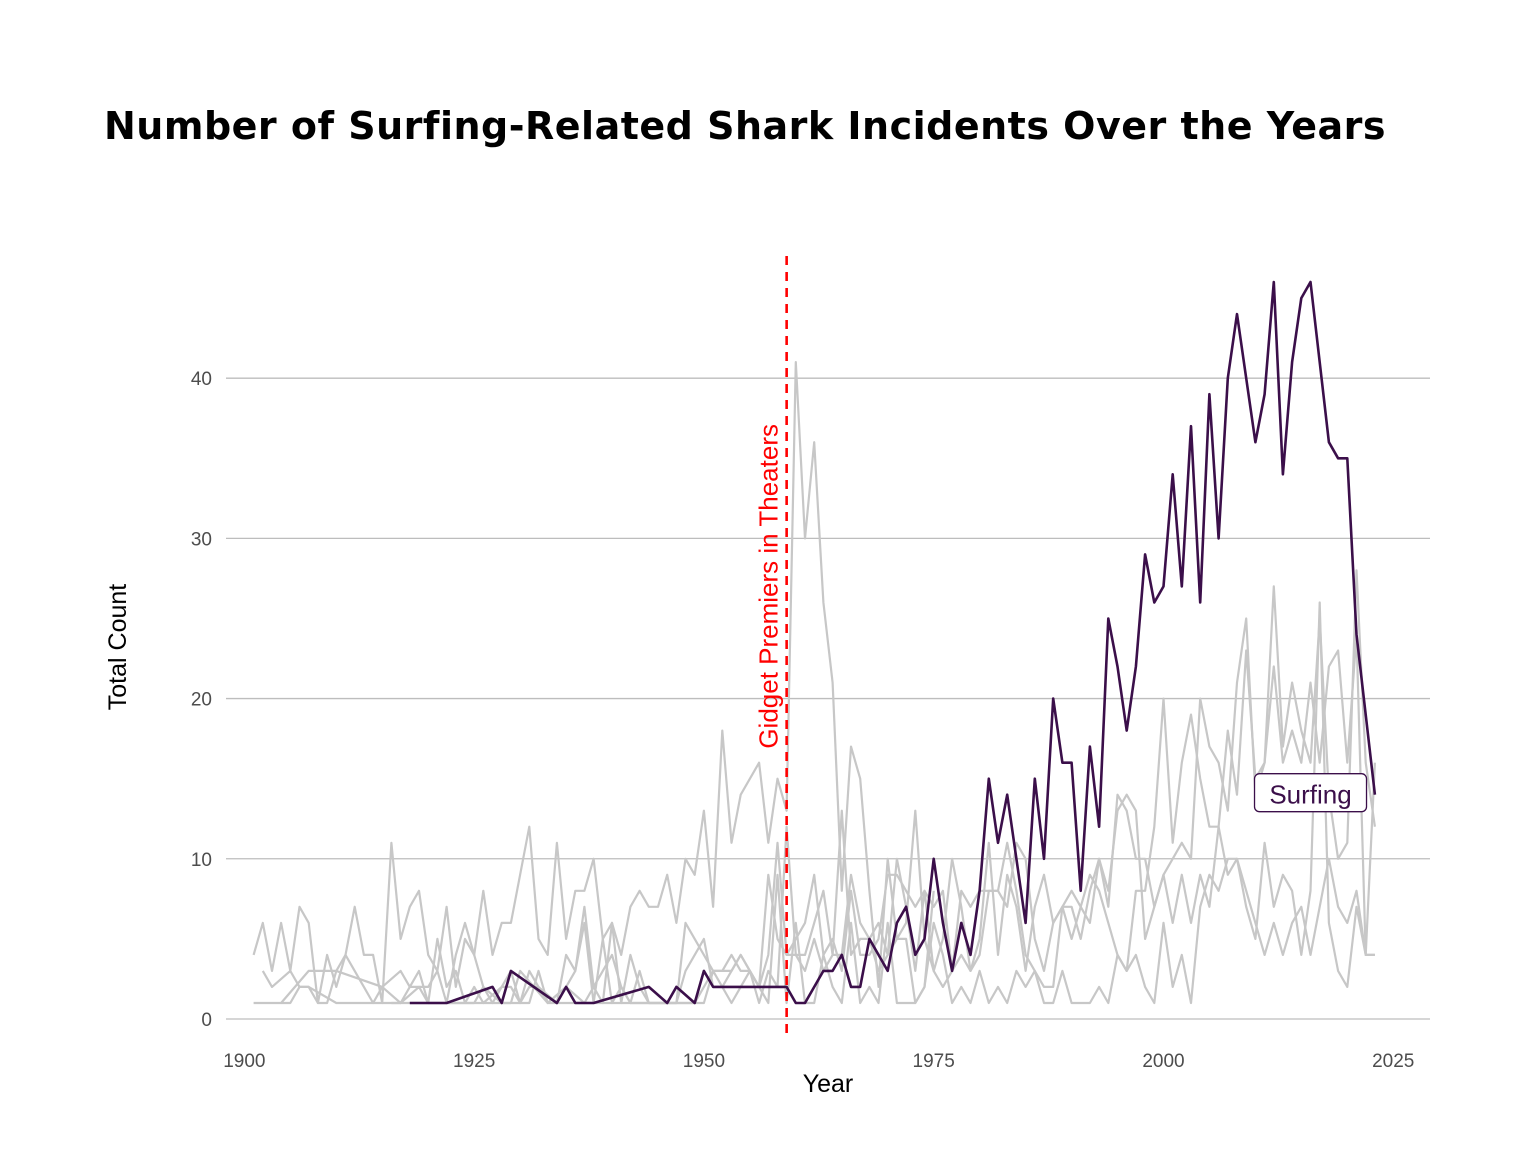  I want to click on highlight-label-text: Surfing, so click(1310, 795).